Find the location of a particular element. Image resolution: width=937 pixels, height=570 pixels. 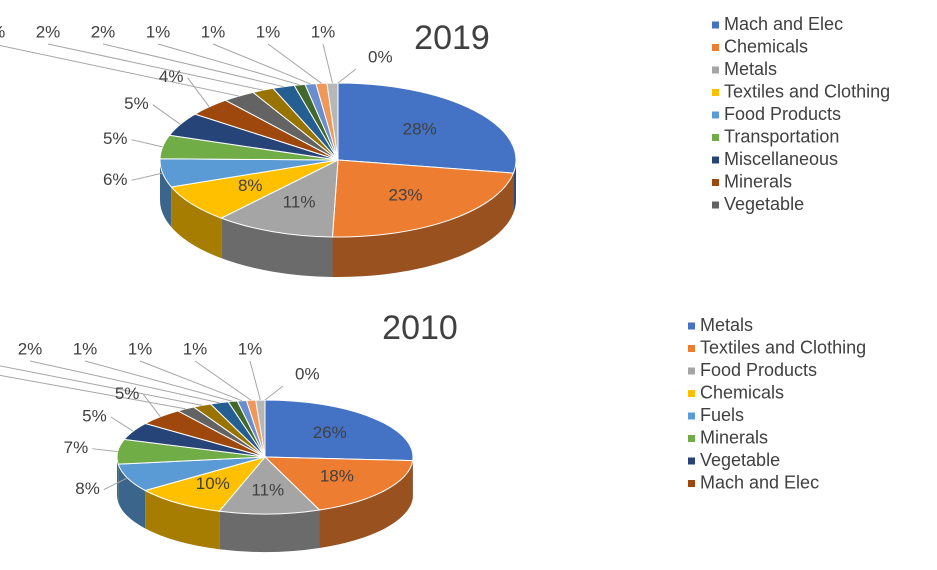

legend-label: Fuels is located at coordinates (722, 415).